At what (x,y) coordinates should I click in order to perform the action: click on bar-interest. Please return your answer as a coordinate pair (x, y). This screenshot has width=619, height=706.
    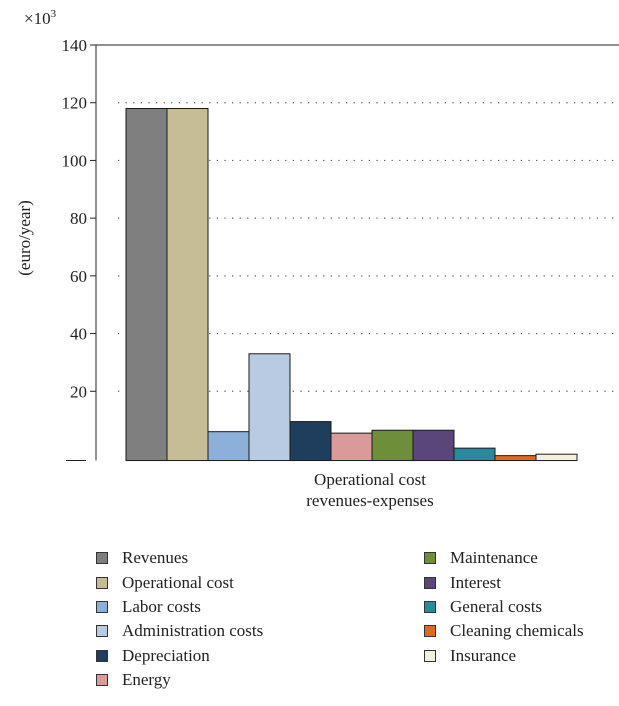
    Looking at the image, I should click on (433, 445).